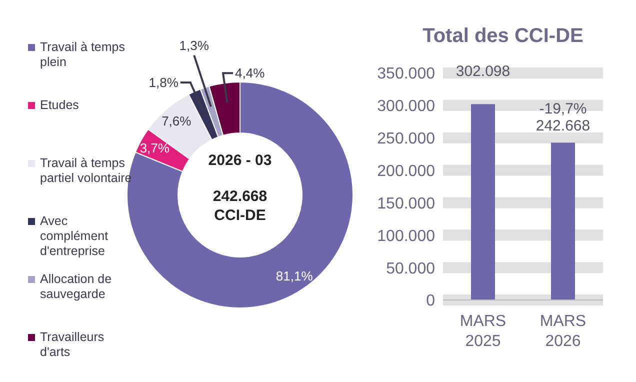 The width and height of the screenshot is (636, 382). What do you see at coordinates (240, 160) in the screenshot?
I see `text: 2026 - 03` at bounding box center [240, 160].